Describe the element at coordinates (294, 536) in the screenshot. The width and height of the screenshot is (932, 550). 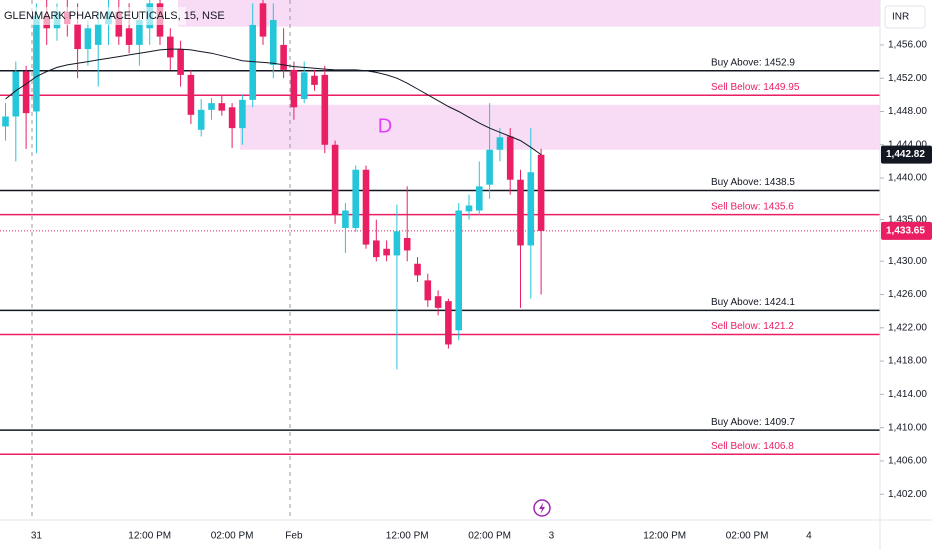
I see `x-tick-label: Feb` at that location.